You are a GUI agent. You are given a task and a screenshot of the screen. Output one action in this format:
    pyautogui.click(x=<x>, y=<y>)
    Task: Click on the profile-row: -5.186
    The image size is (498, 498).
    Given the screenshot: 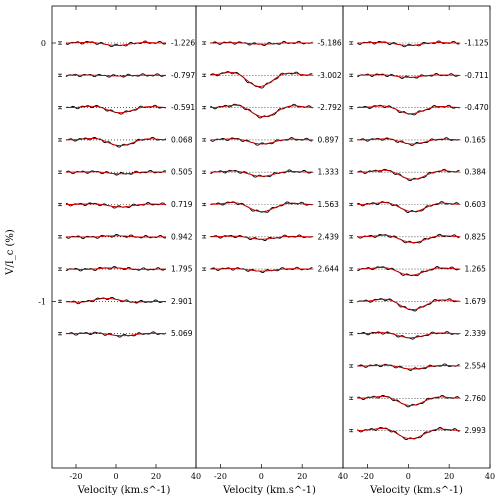 What is the action you would take?
    pyautogui.click(x=272, y=43)
    